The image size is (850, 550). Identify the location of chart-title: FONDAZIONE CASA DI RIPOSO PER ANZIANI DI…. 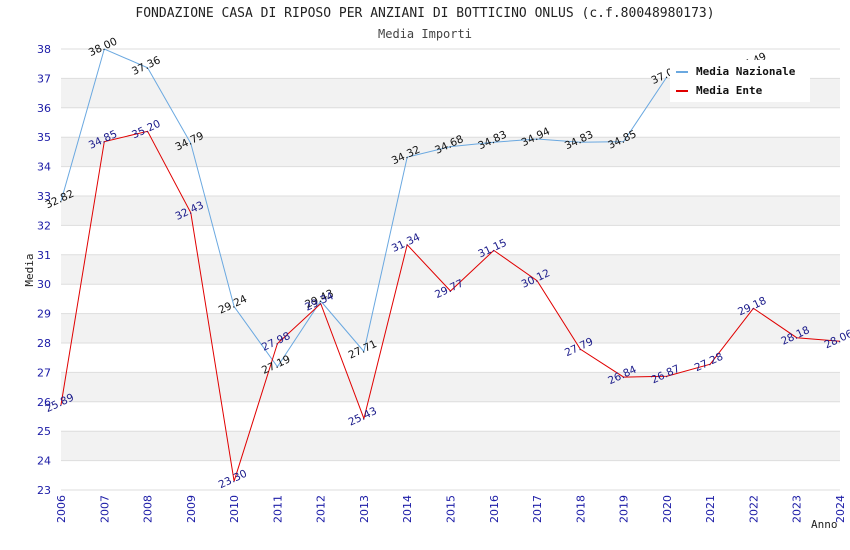
(425, 13).